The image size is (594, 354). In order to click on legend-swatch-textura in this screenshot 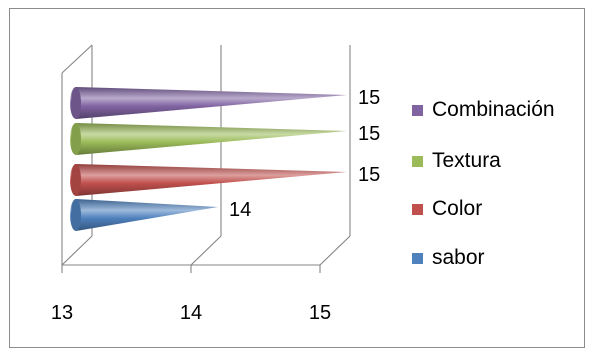, I will do `click(417, 161)`.